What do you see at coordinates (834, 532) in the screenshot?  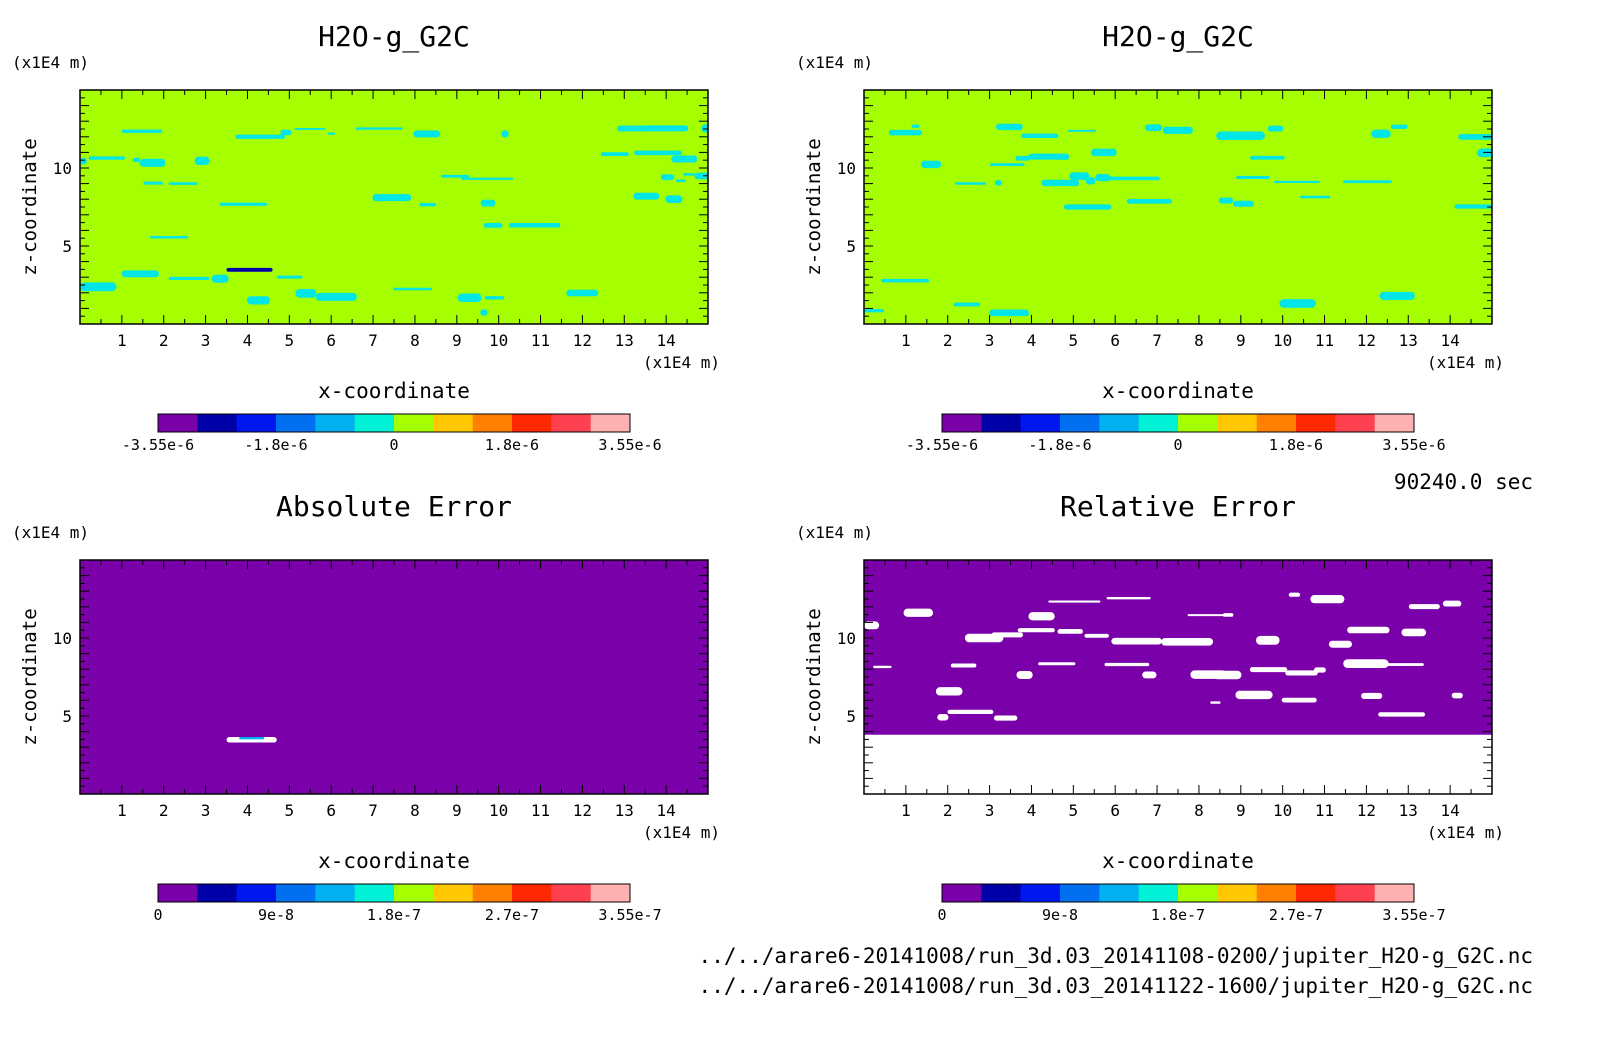 I see `y-unit-label: (x1E4 m)` at bounding box center [834, 532].